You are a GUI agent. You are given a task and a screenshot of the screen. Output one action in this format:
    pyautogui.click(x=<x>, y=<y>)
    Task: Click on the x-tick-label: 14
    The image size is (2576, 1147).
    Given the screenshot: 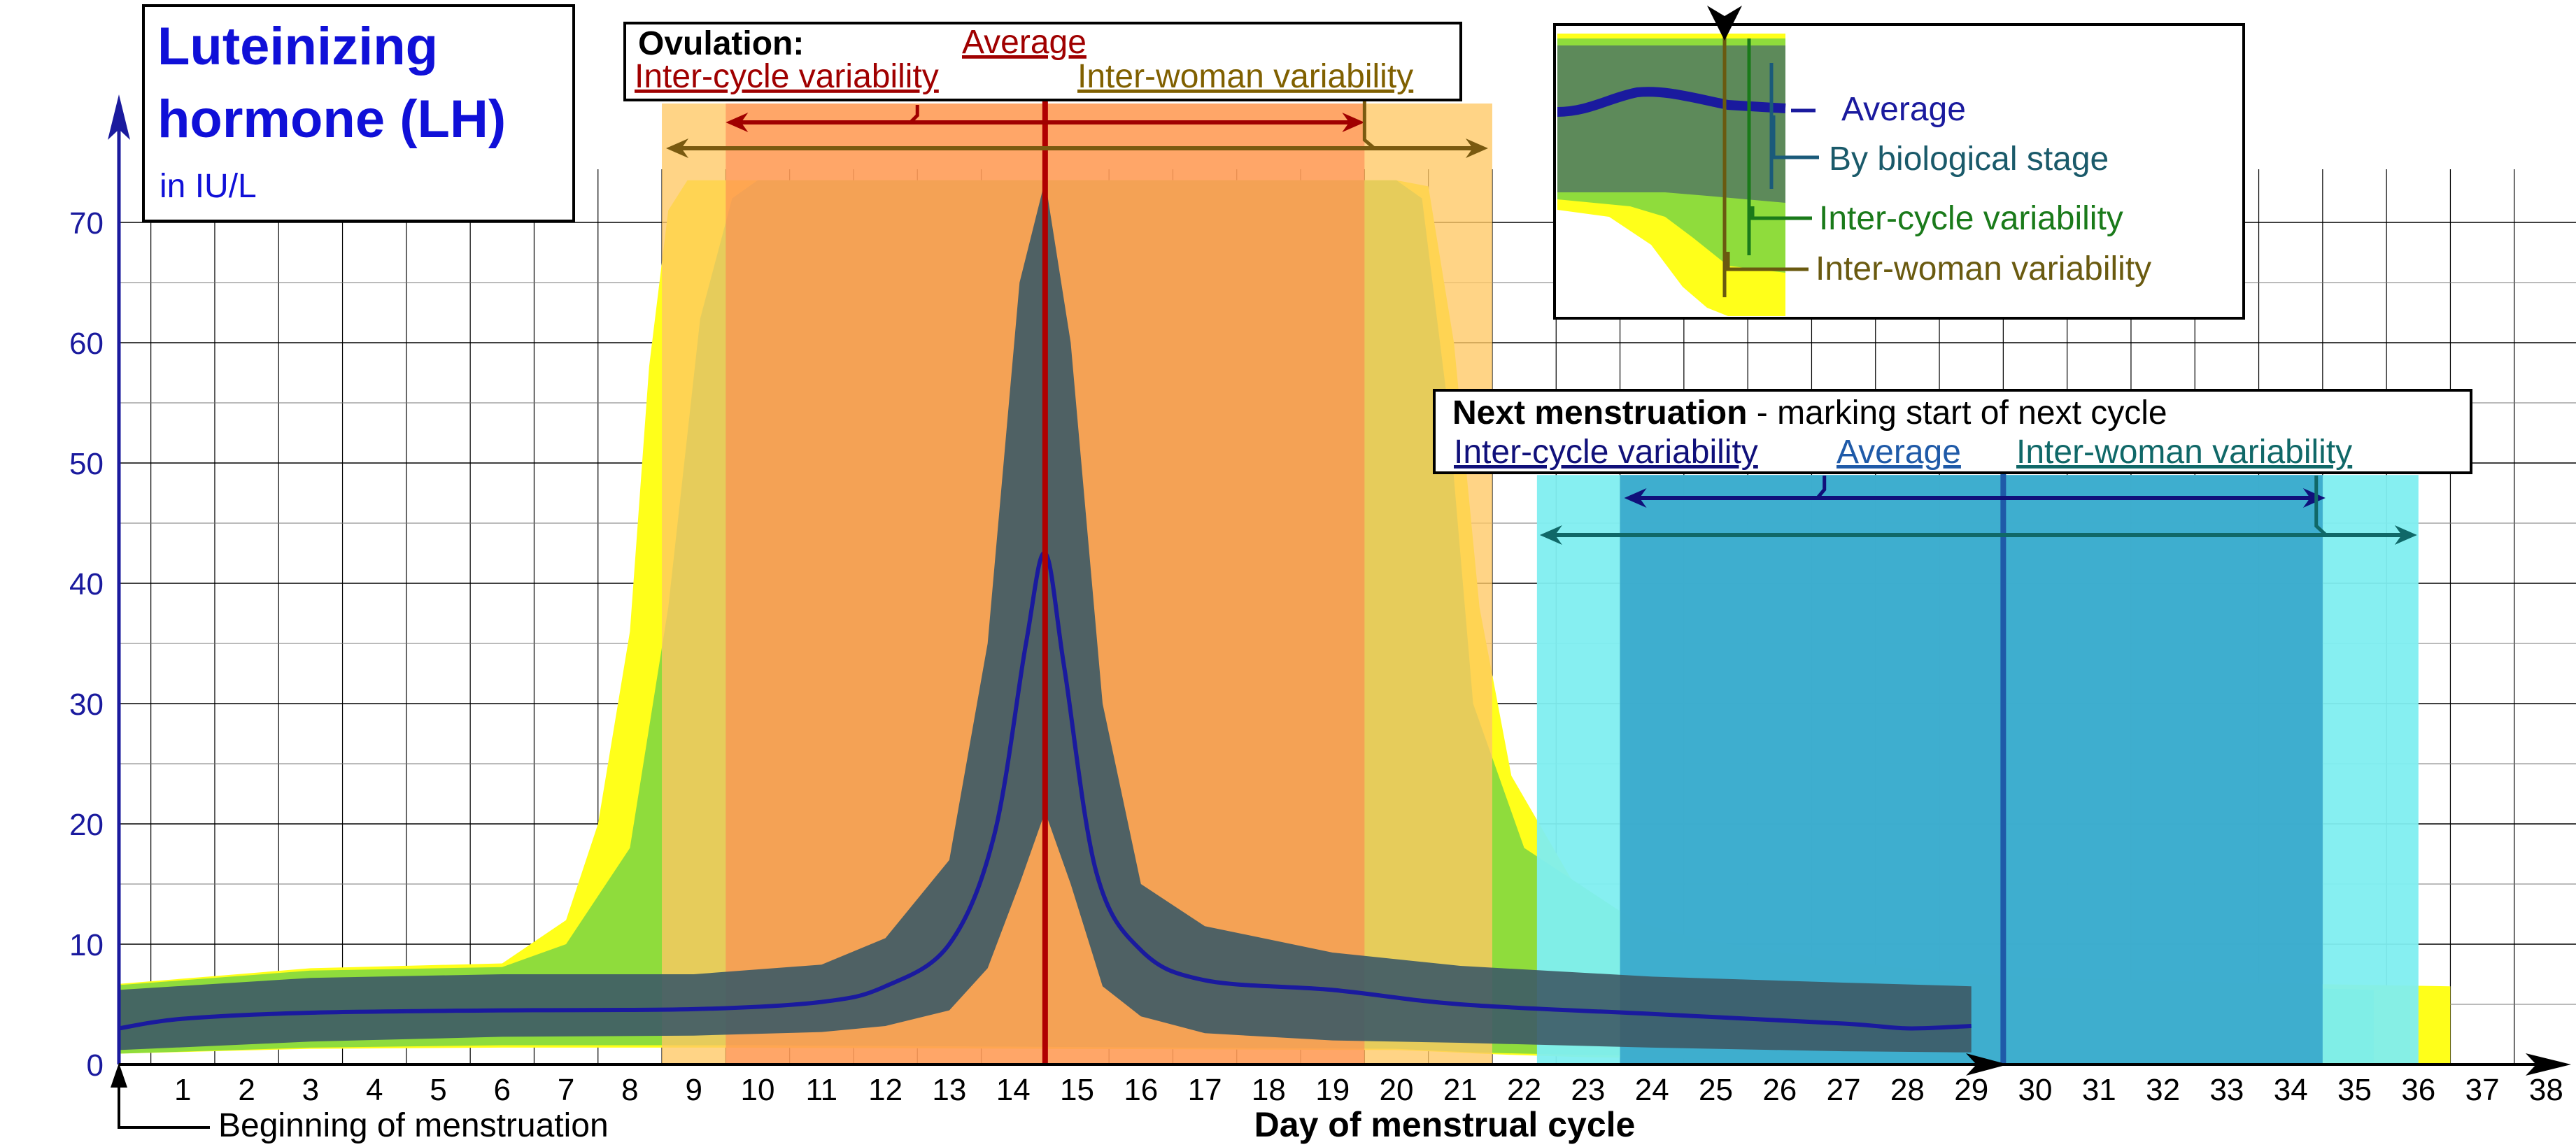 What is the action you would take?
    pyautogui.click(x=1013, y=1090)
    